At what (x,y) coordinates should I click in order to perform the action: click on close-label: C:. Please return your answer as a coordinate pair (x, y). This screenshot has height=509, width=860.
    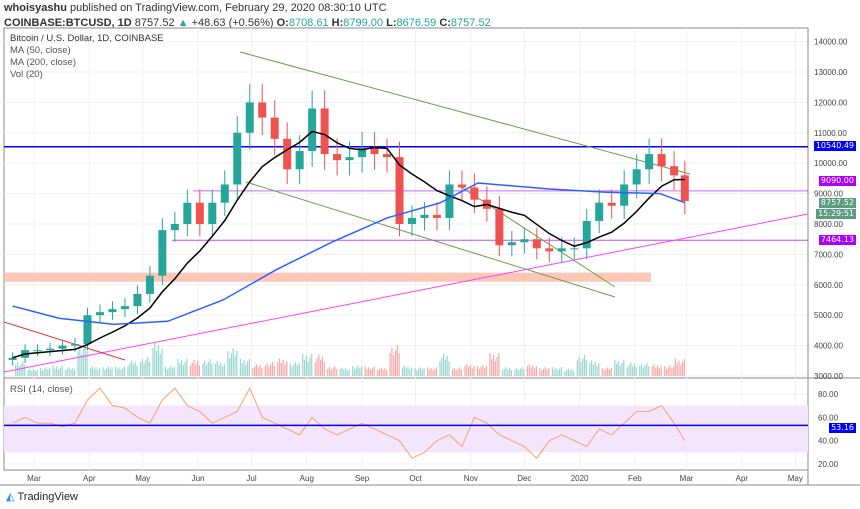
    Looking at the image, I should click on (445, 23).